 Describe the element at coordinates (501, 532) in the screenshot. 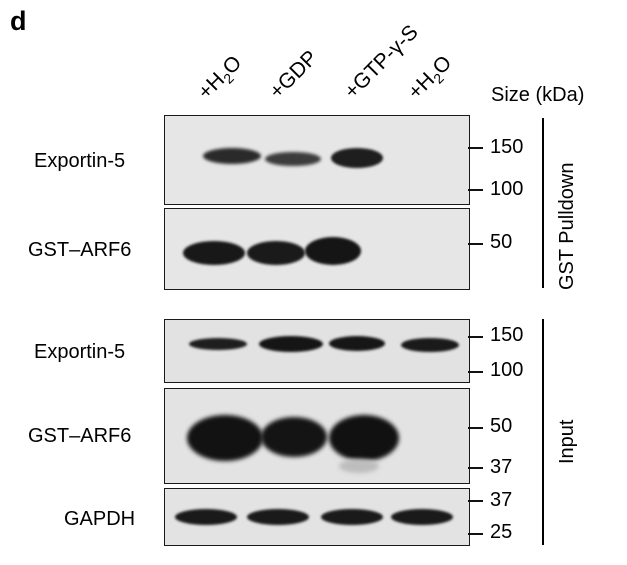

I see `mw-label-25: 25` at that location.